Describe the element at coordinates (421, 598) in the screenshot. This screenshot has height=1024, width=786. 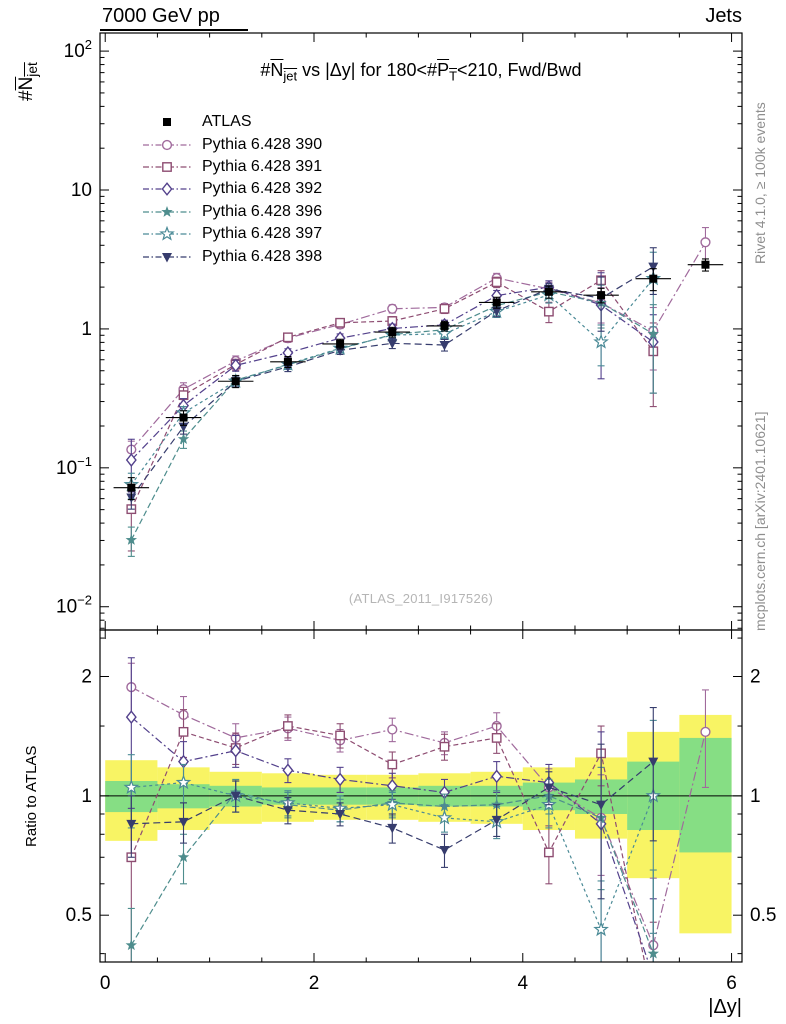
I see `analysis-id-watermark: (ATLAS_2011_I917526)` at that location.